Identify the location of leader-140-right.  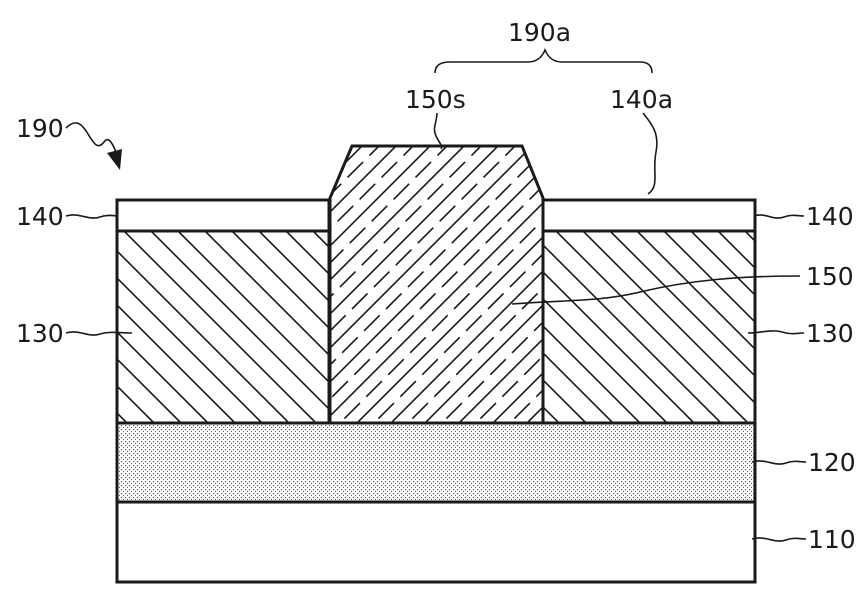
(779, 216).